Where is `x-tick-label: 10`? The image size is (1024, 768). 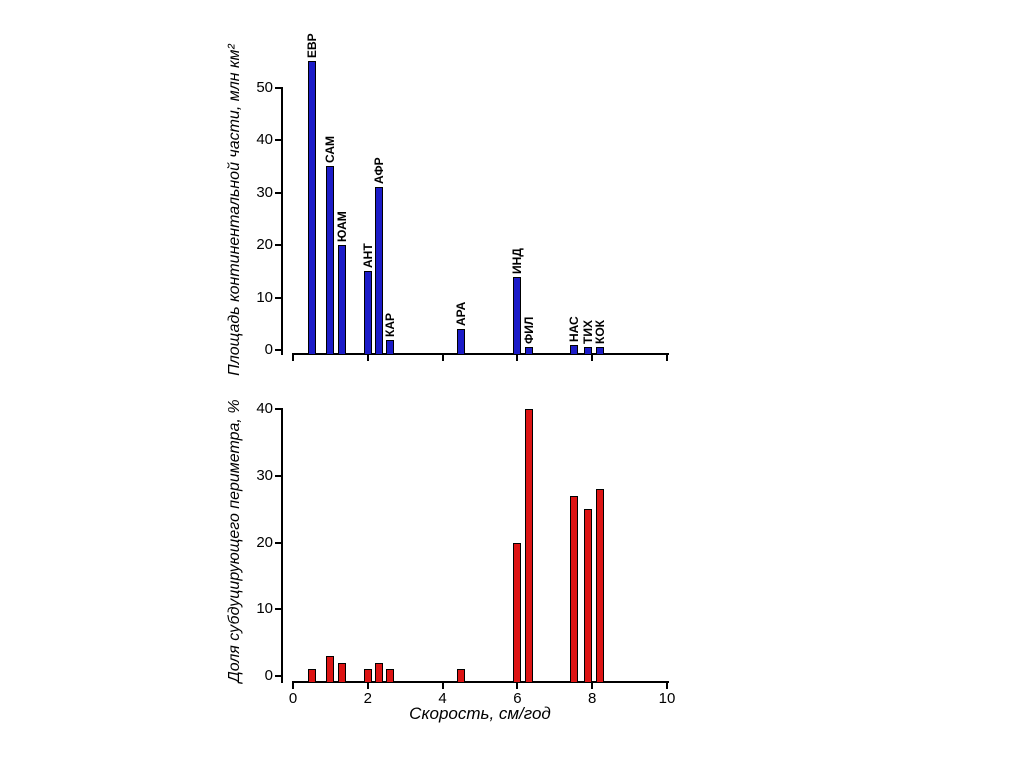
x-tick-label: 10 is located at coordinates (667, 698).